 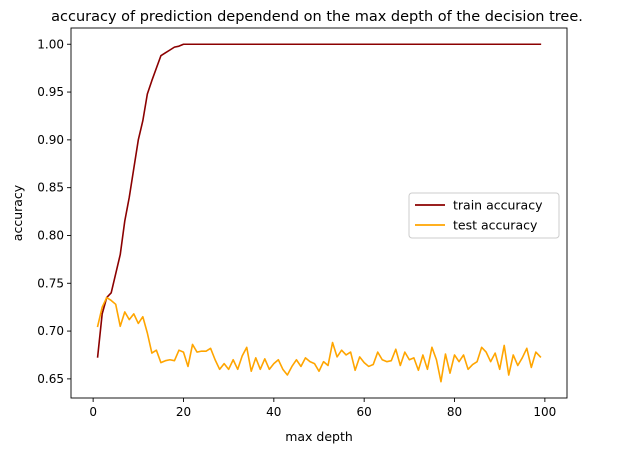 I want to click on x-tick-label: 40, so click(x=273, y=412).